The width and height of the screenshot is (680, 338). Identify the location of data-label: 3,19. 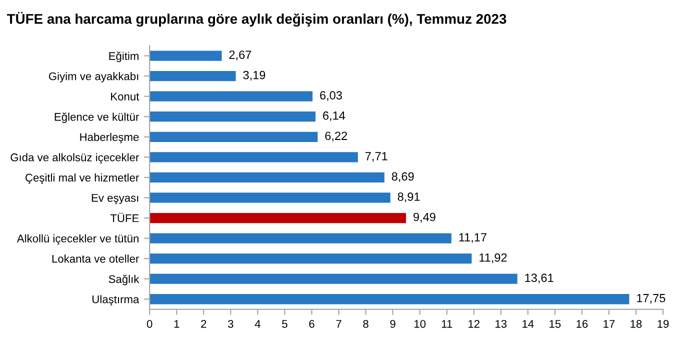
(254, 75).